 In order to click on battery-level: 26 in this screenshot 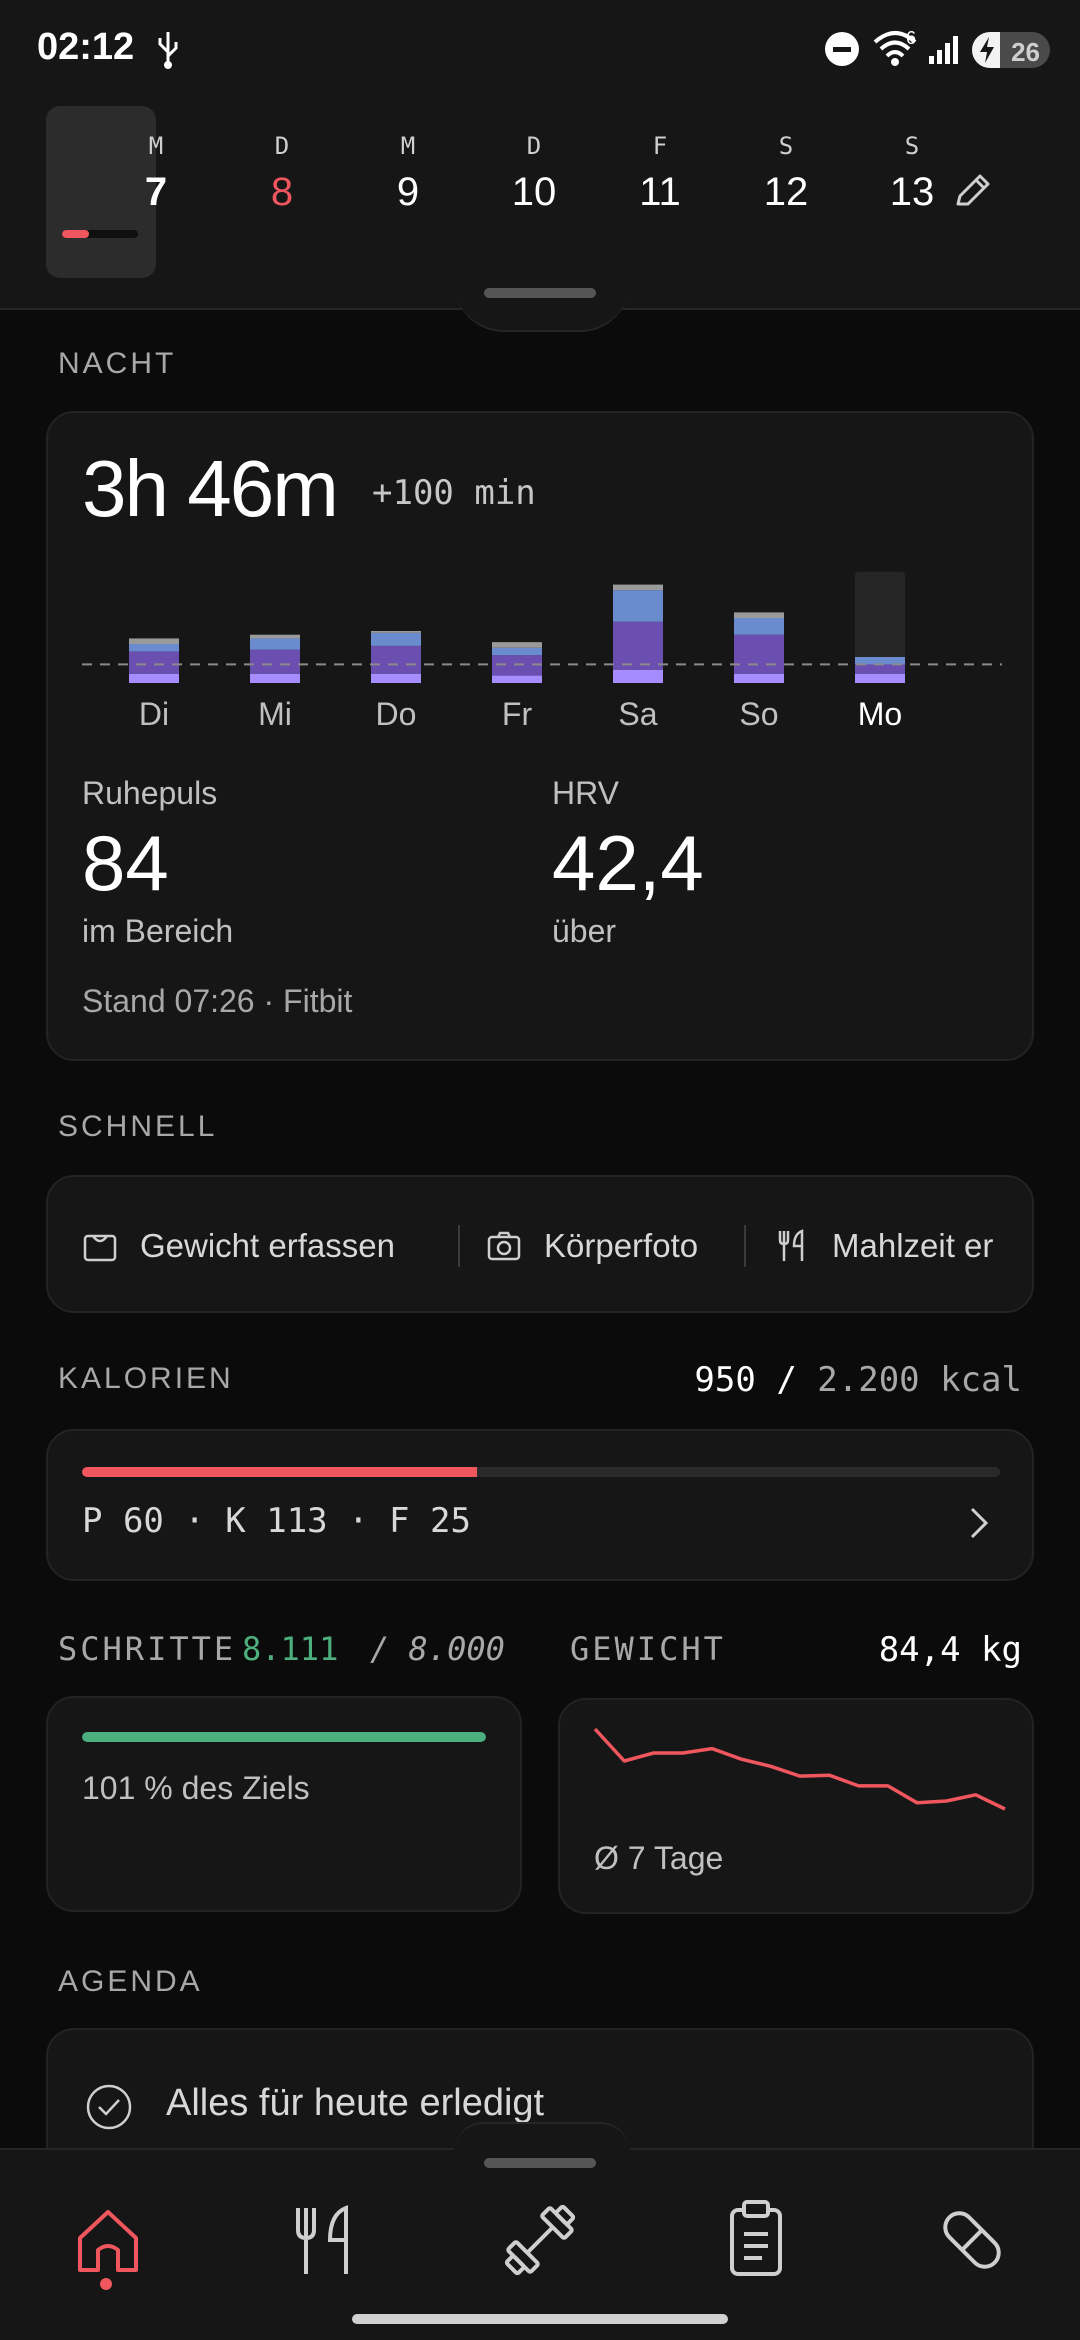, I will do `click(1025, 52)`.